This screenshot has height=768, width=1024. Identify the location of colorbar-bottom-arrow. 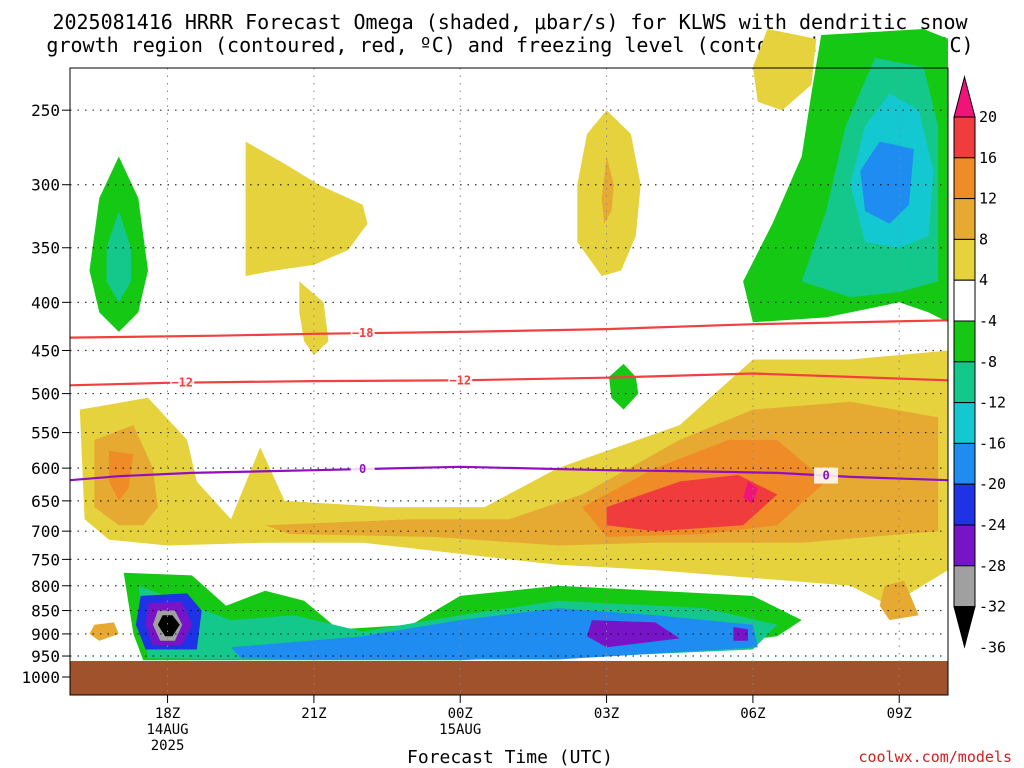
(964, 627).